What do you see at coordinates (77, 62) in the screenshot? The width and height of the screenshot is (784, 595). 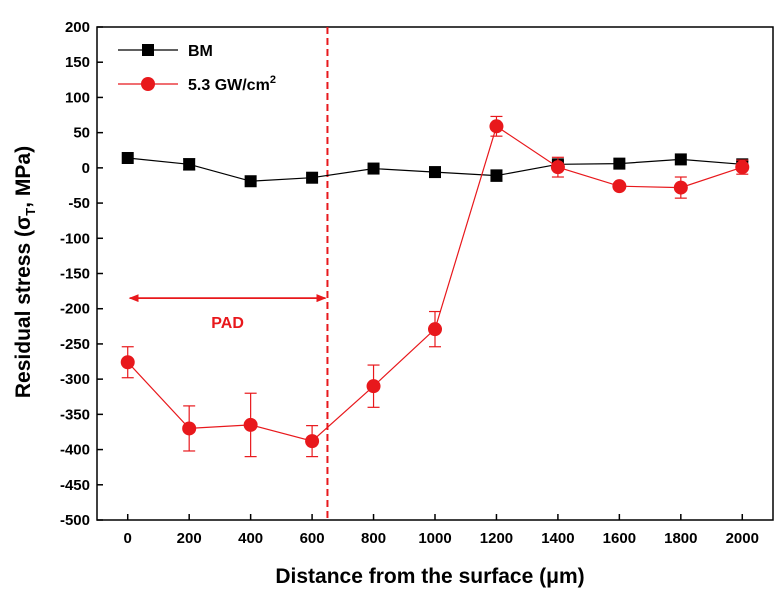 I see `y-tick-label: 150` at bounding box center [77, 62].